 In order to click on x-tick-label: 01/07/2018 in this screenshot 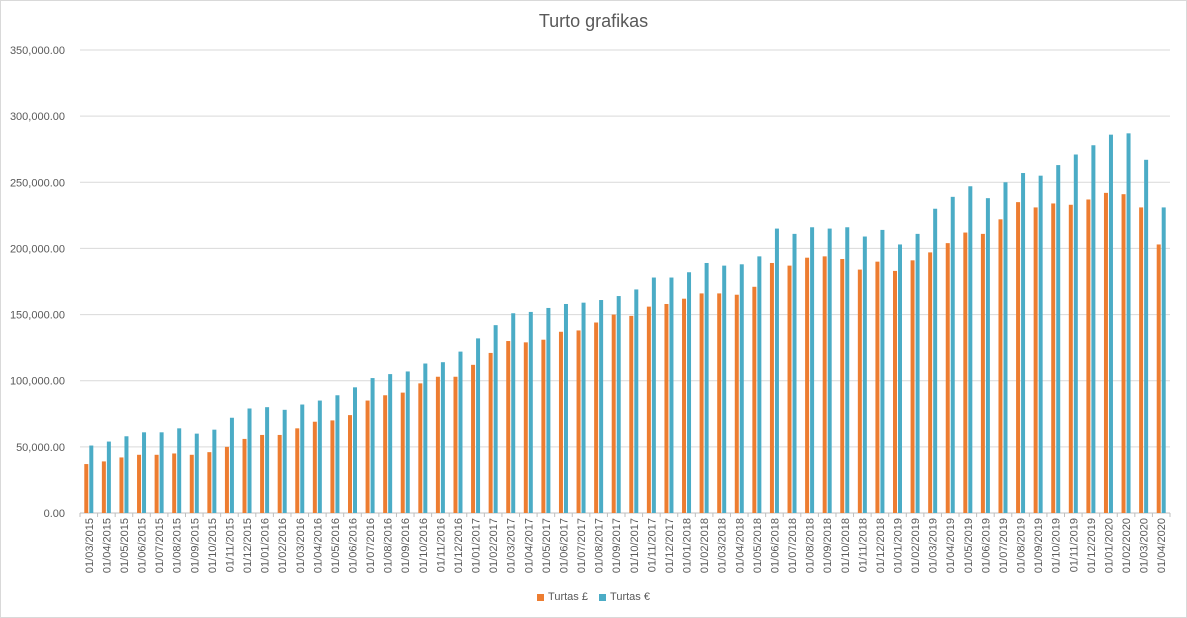, I will do `click(793, 545)`.